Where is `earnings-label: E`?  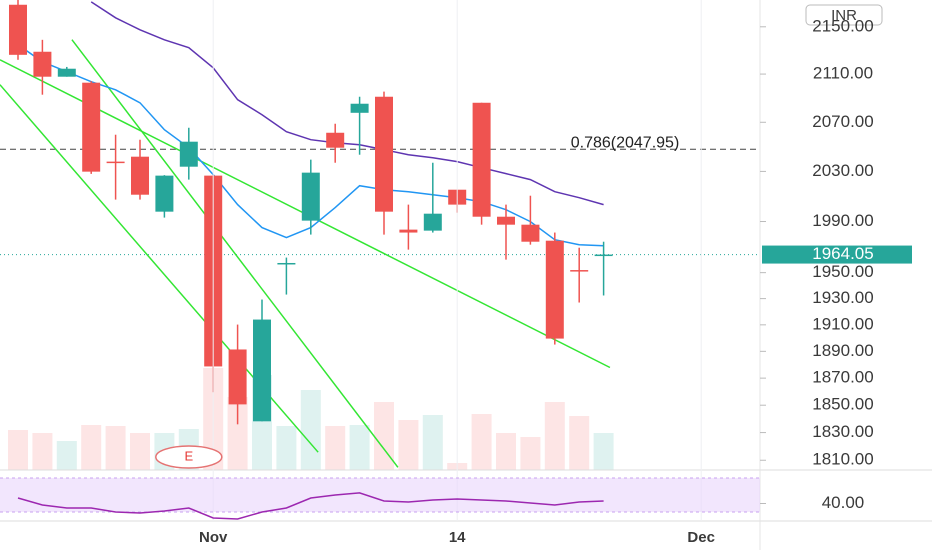
earnings-label: E is located at coordinates (188, 455).